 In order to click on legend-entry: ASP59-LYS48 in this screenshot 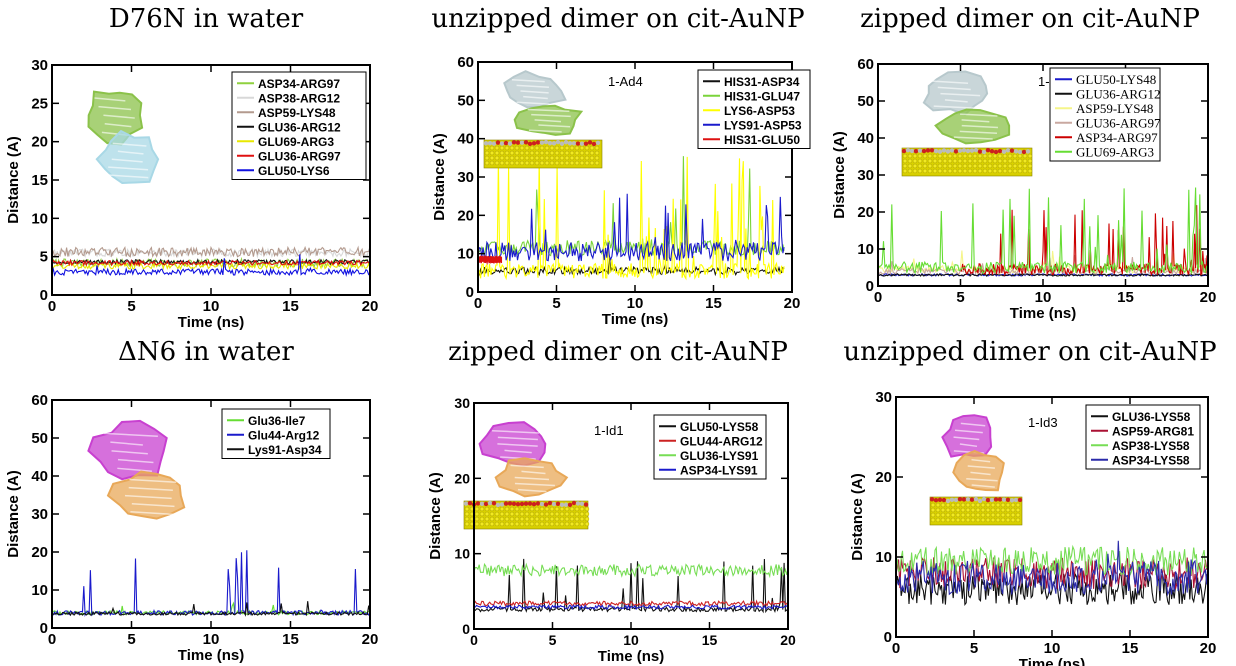, I will do `click(297, 113)`.